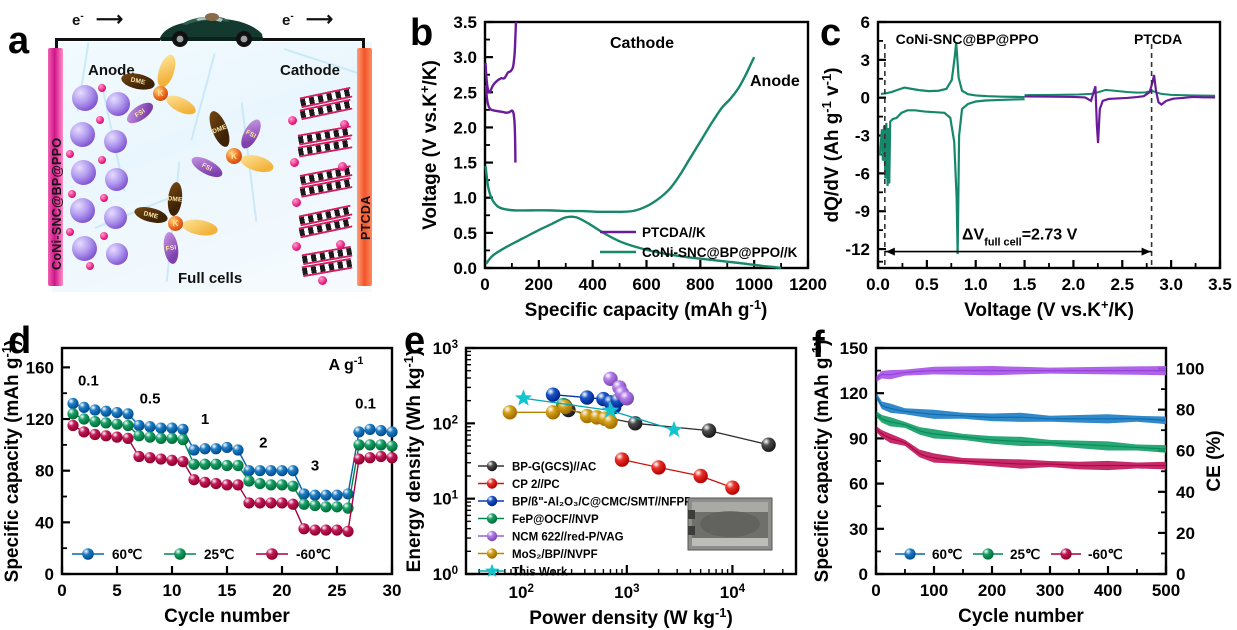 This screenshot has height=630, width=1237. I want to click on y-tick-left: 120, so click(854, 393).